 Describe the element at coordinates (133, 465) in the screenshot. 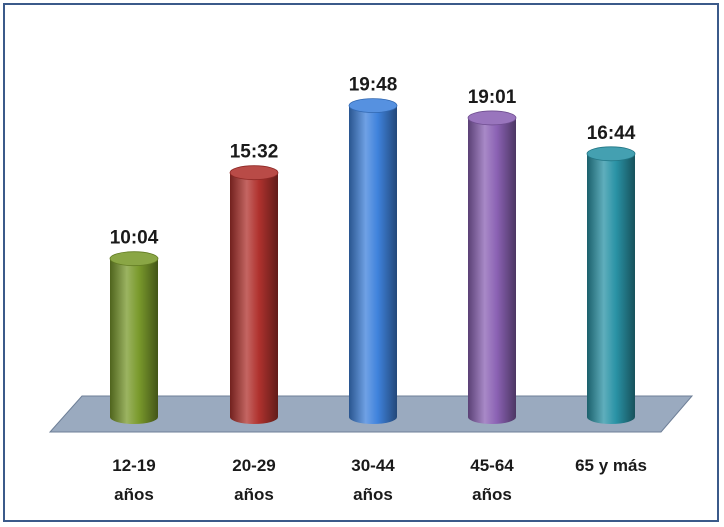

I see `category-label-0-0: 12-19` at that location.